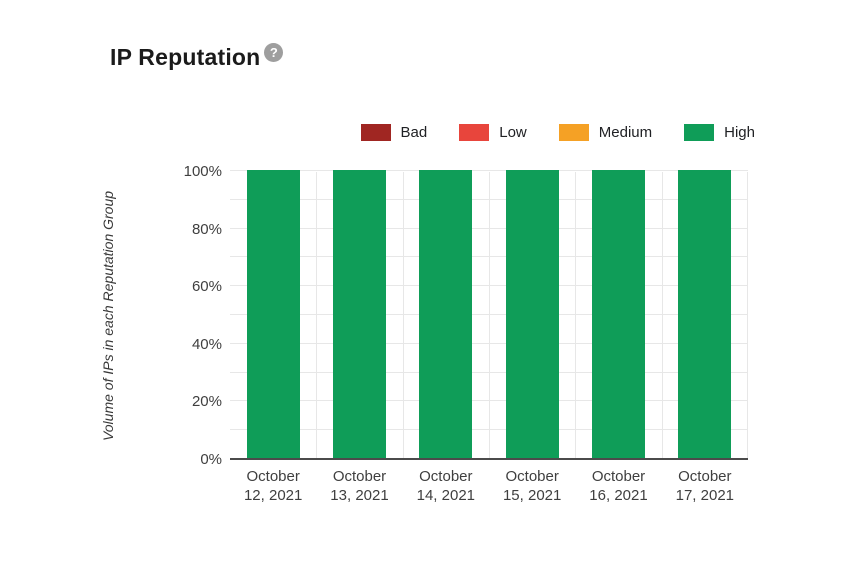  Describe the element at coordinates (446, 486) in the screenshot. I see `x-tick-label: October 14, 2021` at that location.